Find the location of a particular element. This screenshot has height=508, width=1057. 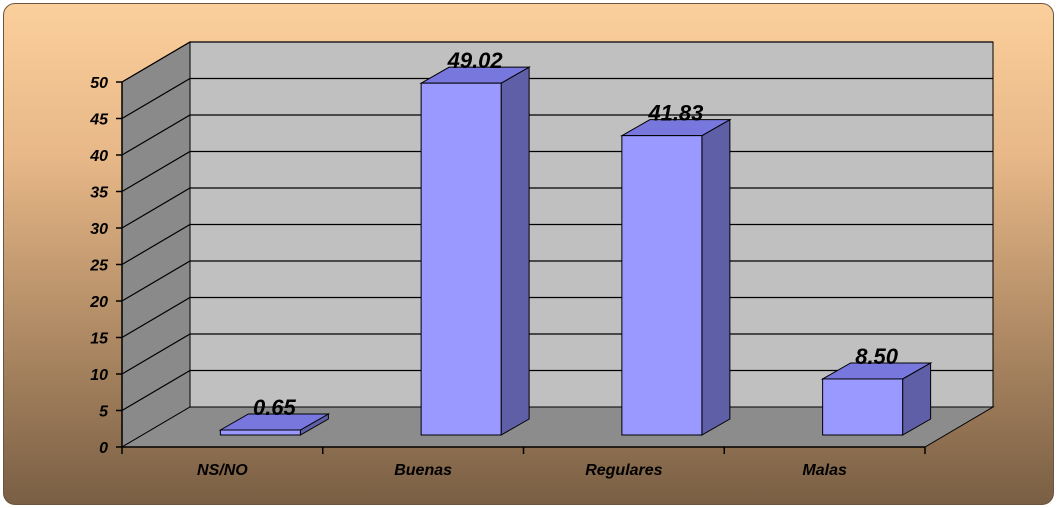

y-tick-label: 40 is located at coordinates (98, 156).